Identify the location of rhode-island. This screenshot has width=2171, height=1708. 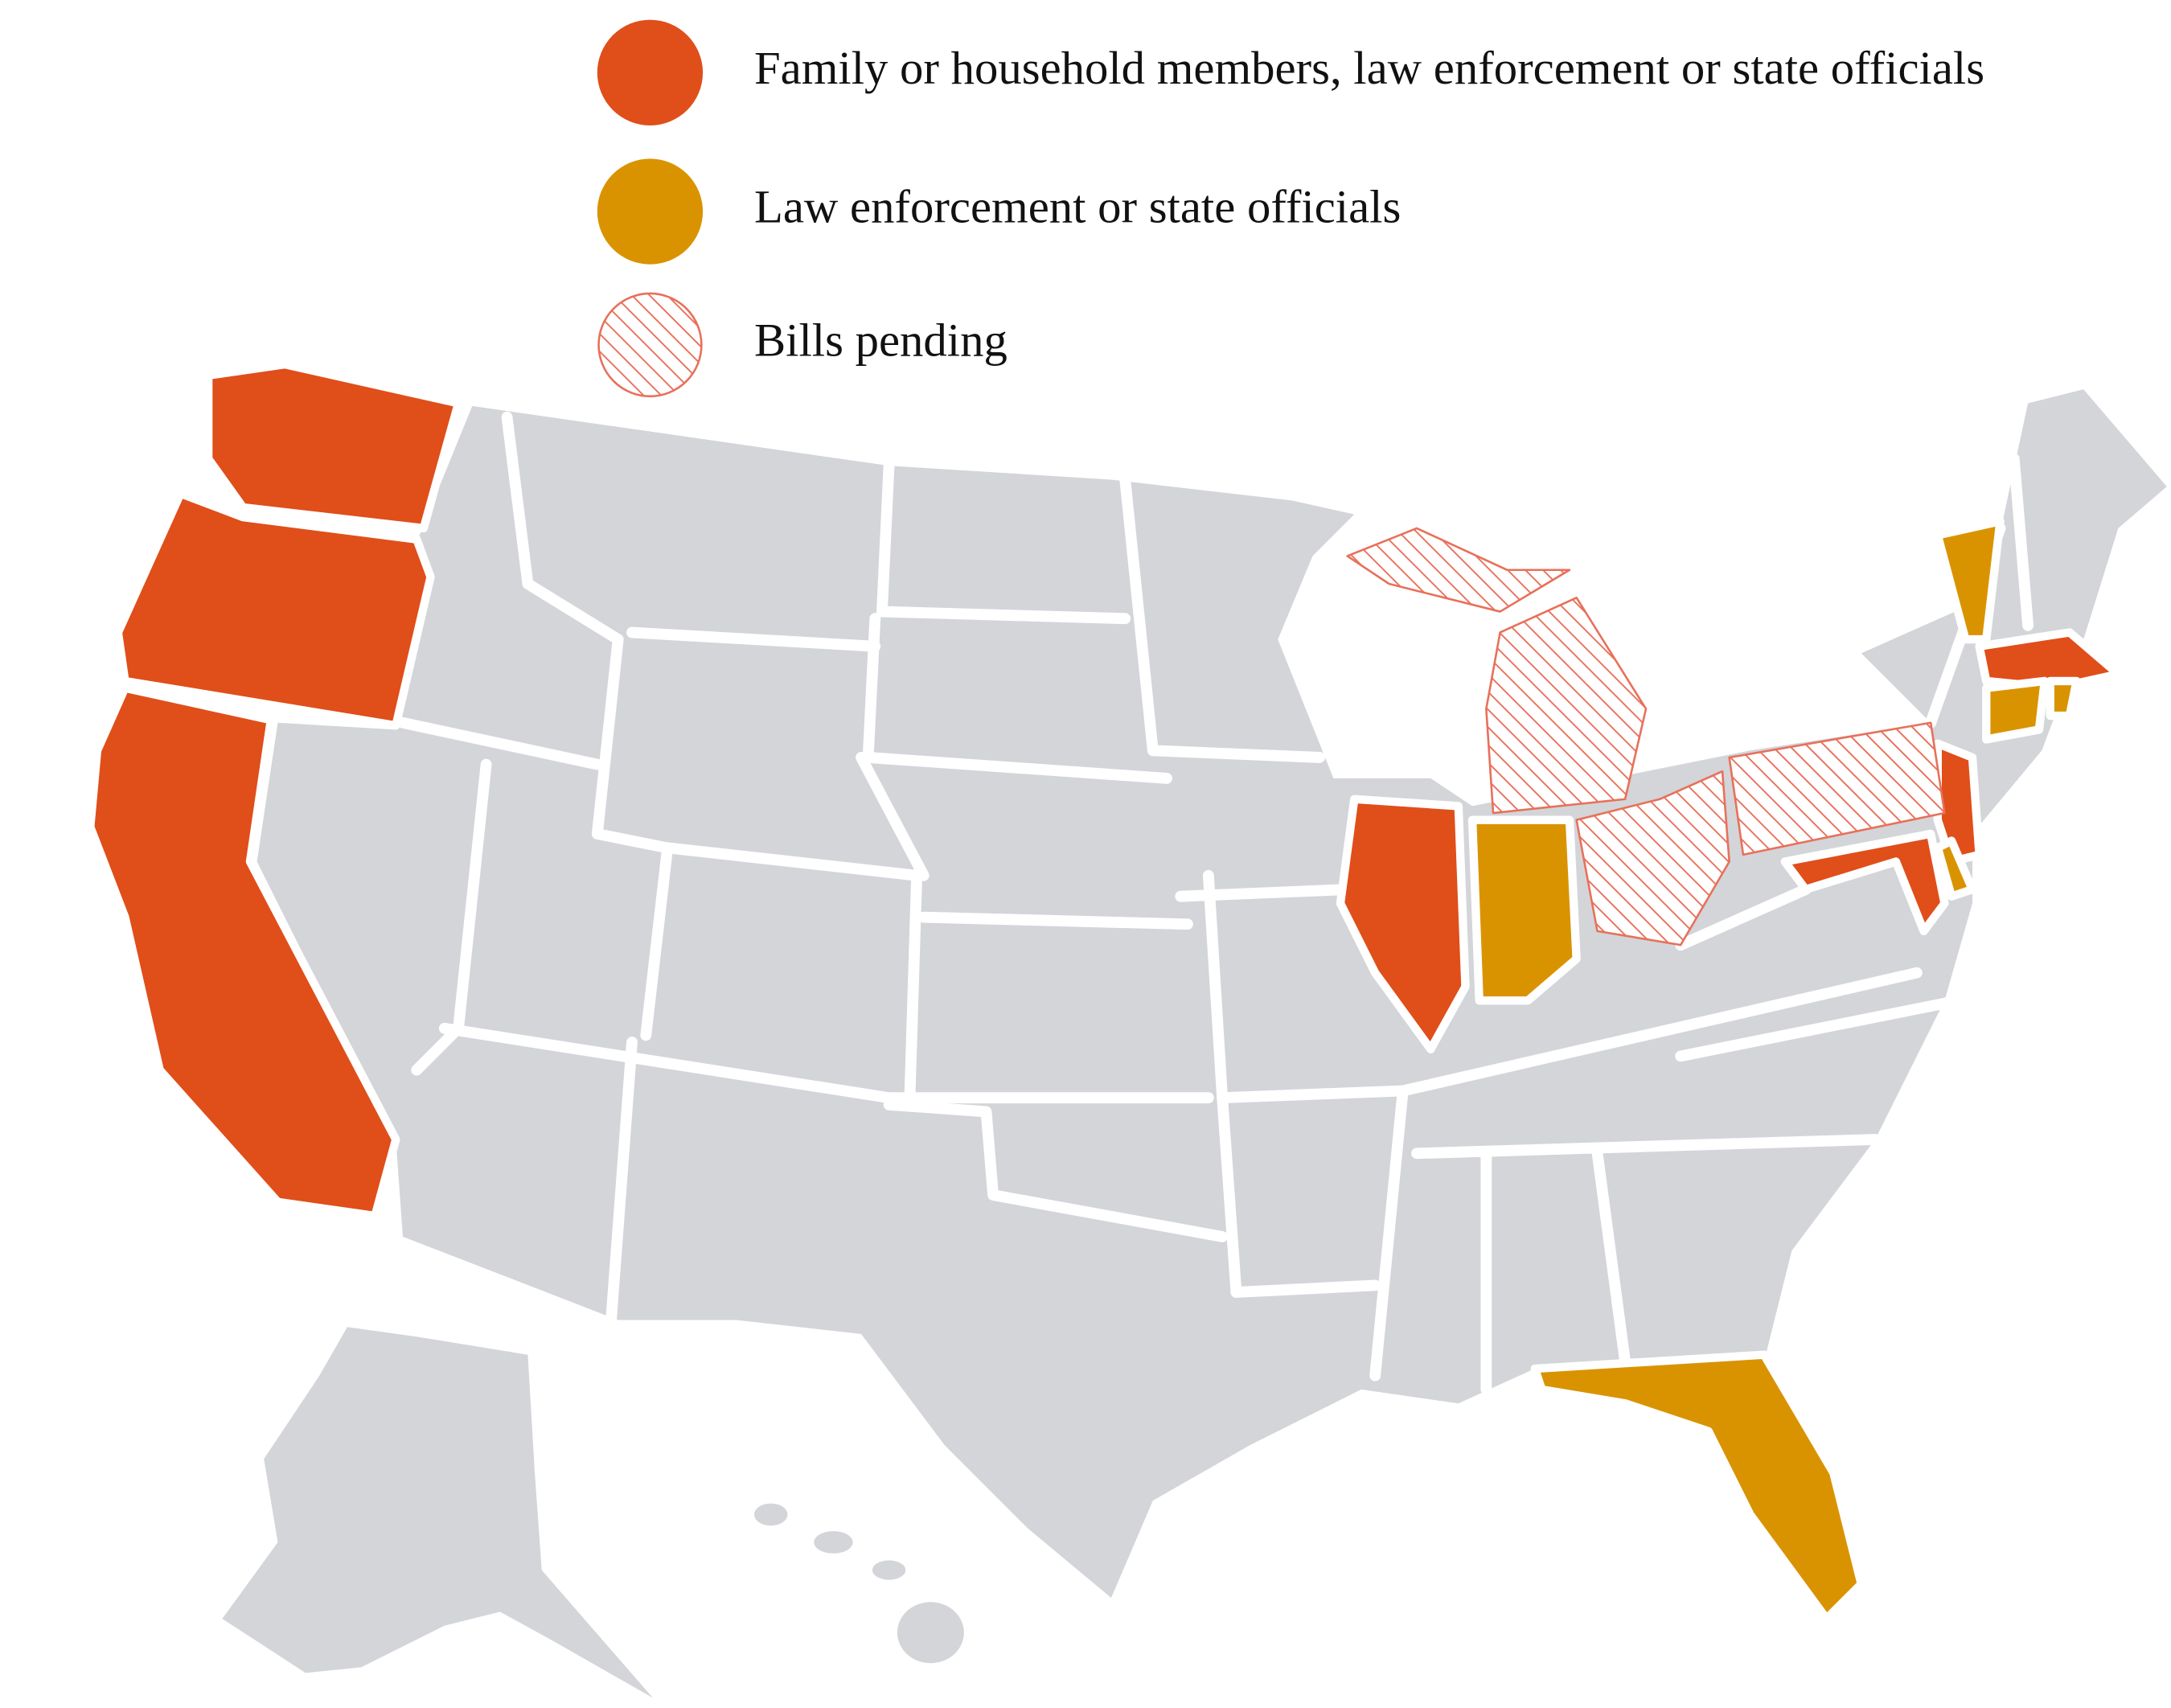
(2063, 698).